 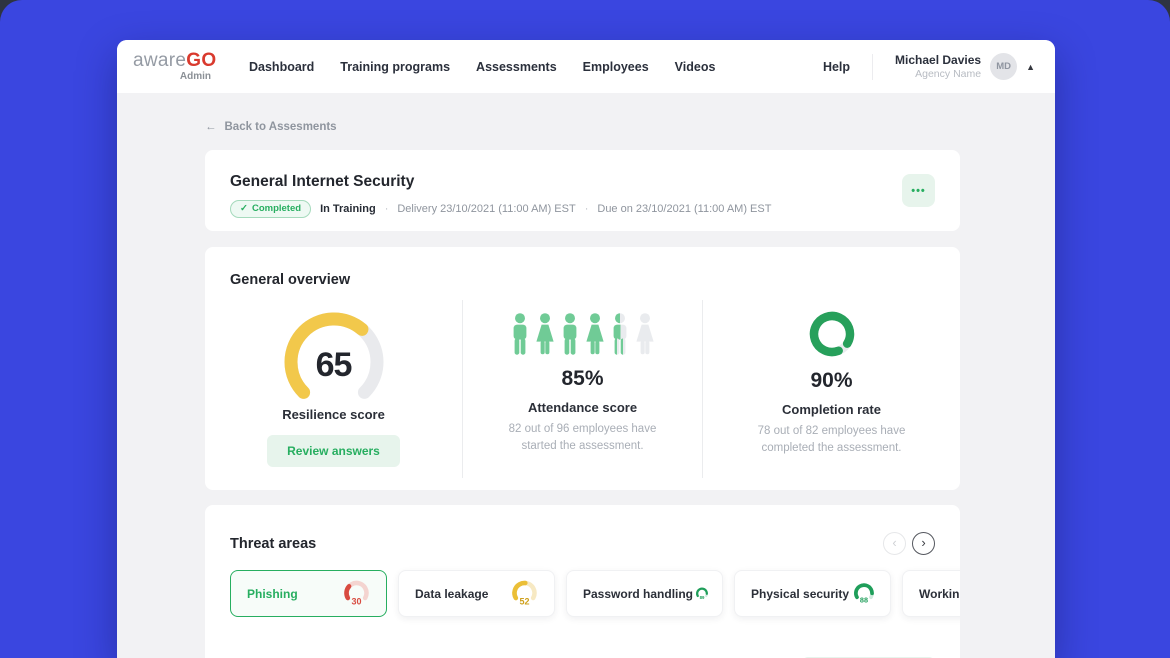 I want to click on avatar: MD, so click(x=1004, y=66).